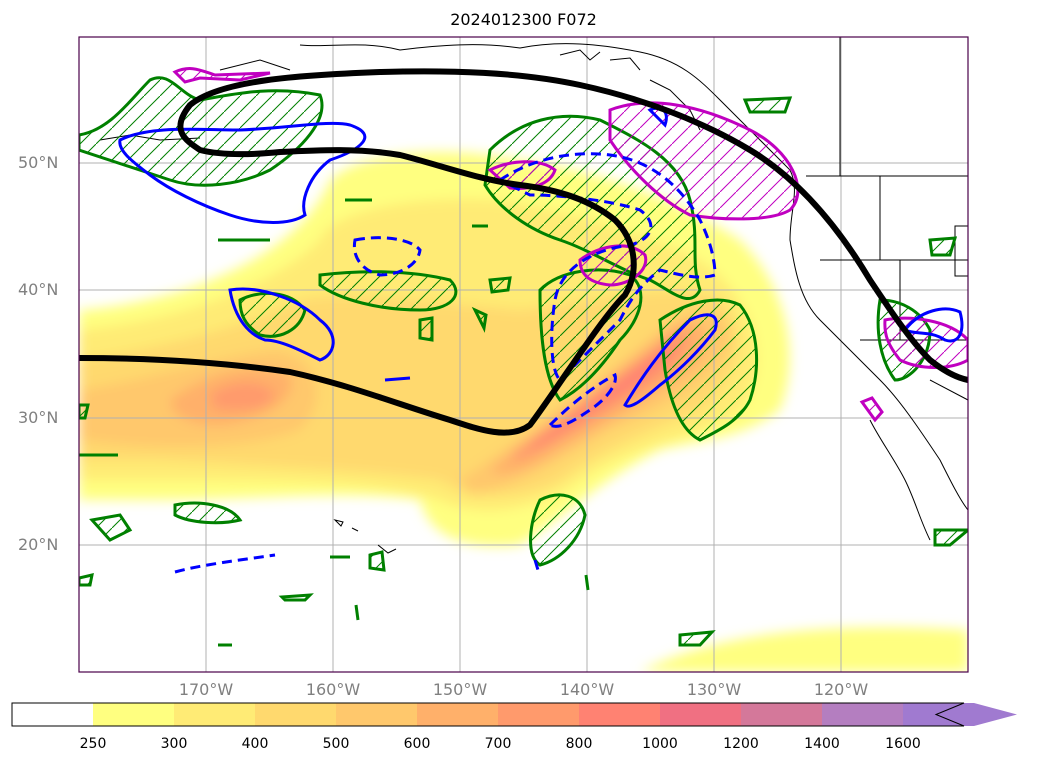  Describe the element at coordinates (206, 689) in the screenshot. I see `lon-label-170w: 170°W` at that location.